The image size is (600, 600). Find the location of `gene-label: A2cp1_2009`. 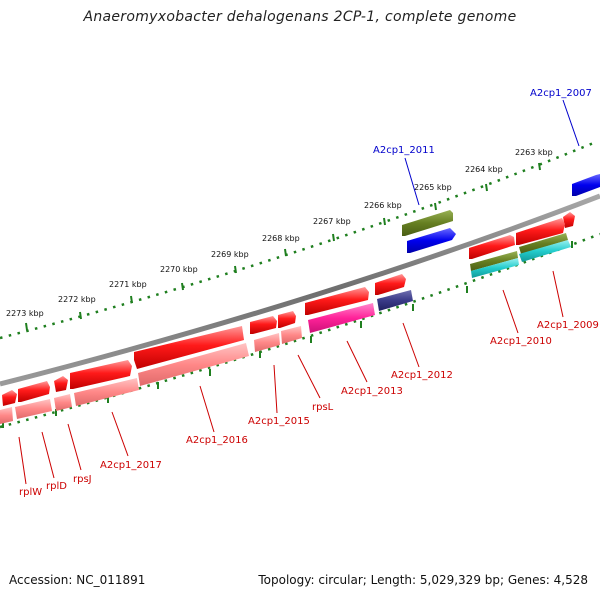

gene-label: A2cp1_2009 is located at coordinates (568, 325).